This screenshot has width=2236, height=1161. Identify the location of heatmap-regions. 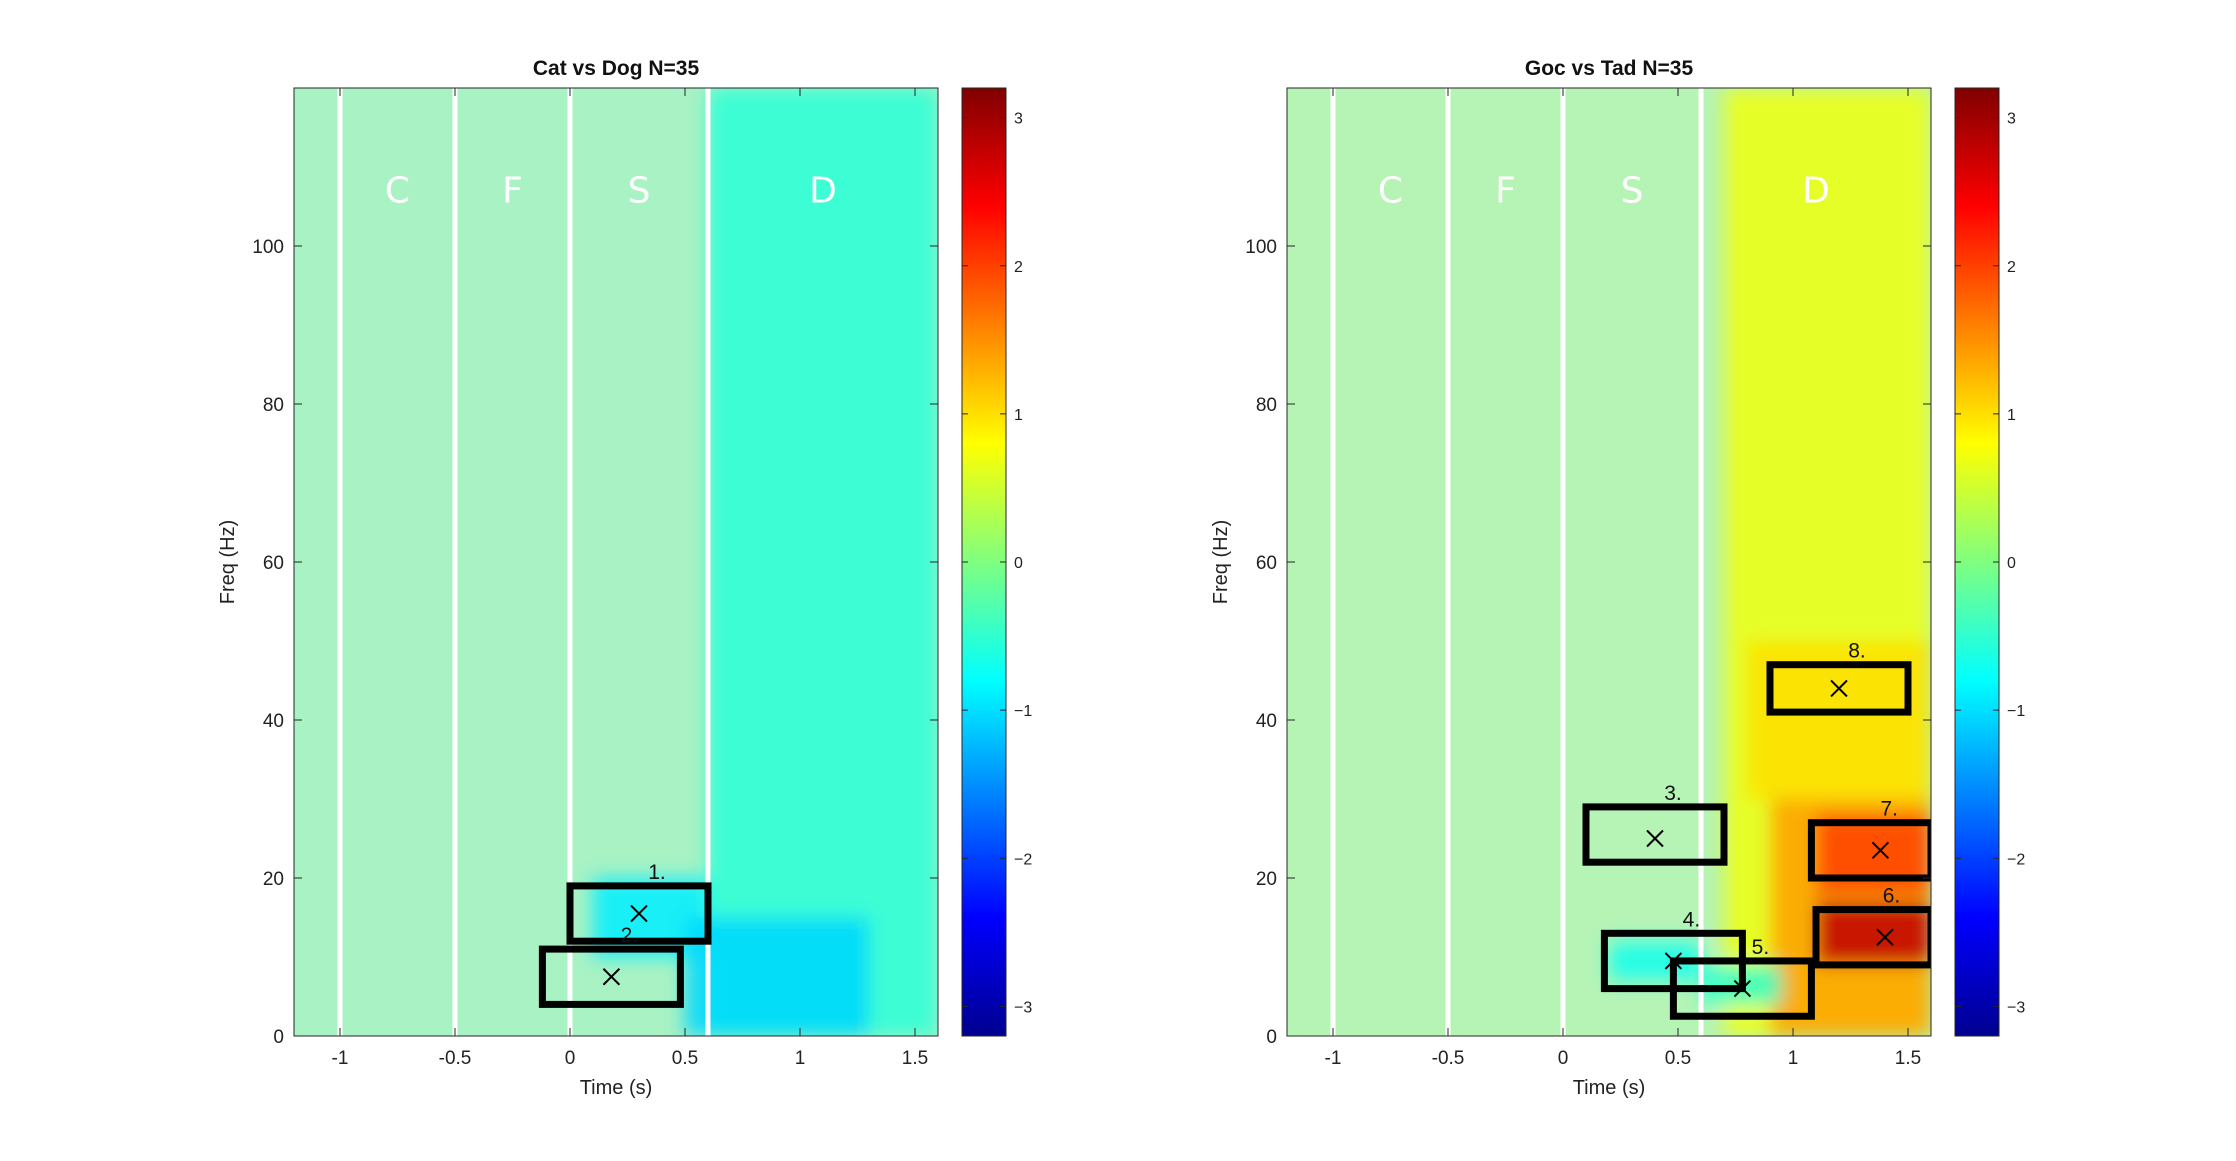
(765, 562).